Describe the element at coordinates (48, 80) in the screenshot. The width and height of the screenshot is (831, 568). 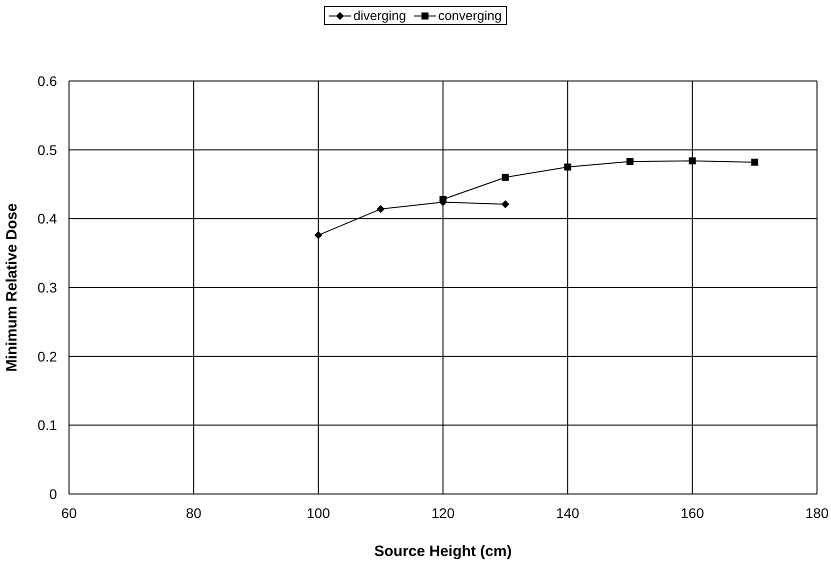
I see `y-tick-label: 0.6` at that location.